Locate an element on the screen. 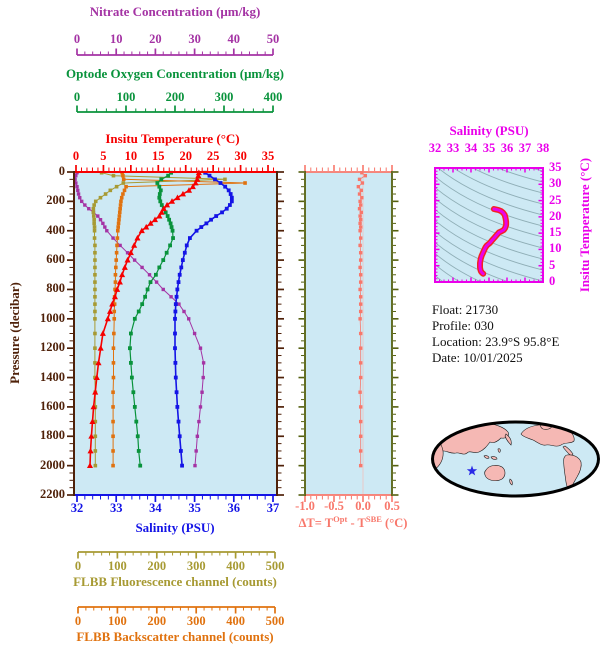 The image size is (609, 663). tick-label: 38 is located at coordinates (543, 148).